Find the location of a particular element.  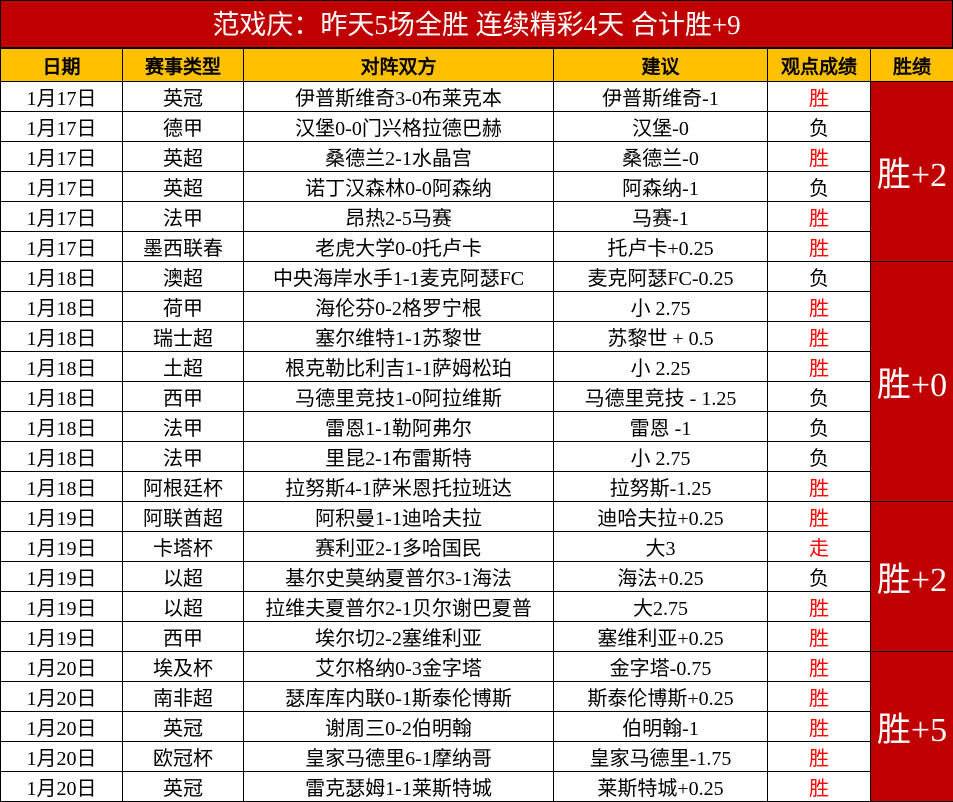

row: 1月18日 土超 根克勒比利吉1-1萨姆松珀小 2.25 胜 is located at coordinates (476, 366).